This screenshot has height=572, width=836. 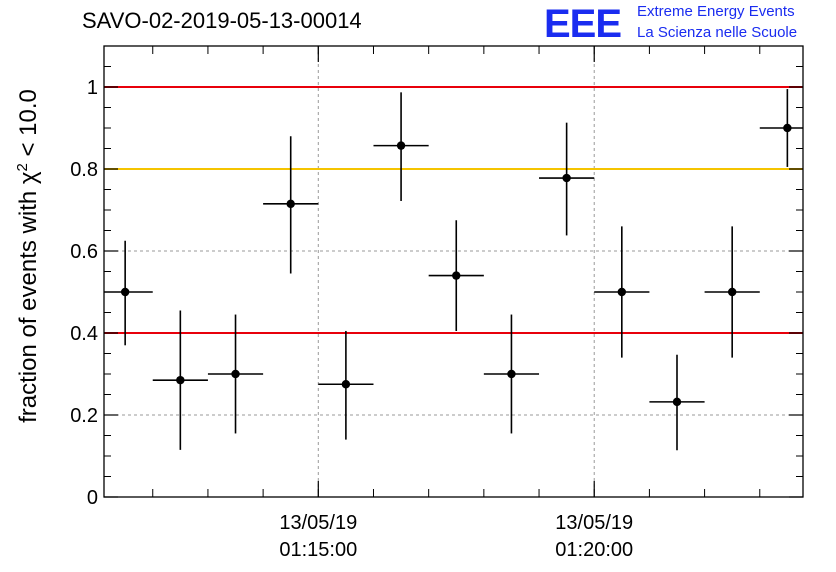 I want to click on eee-logo-mark: EEE, so click(x=583, y=24).